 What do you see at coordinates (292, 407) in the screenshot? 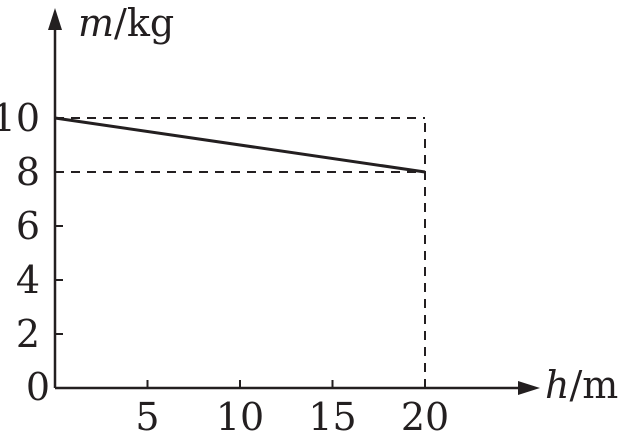
I see `x-ticks: 5 10 15 20` at bounding box center [292, 407].